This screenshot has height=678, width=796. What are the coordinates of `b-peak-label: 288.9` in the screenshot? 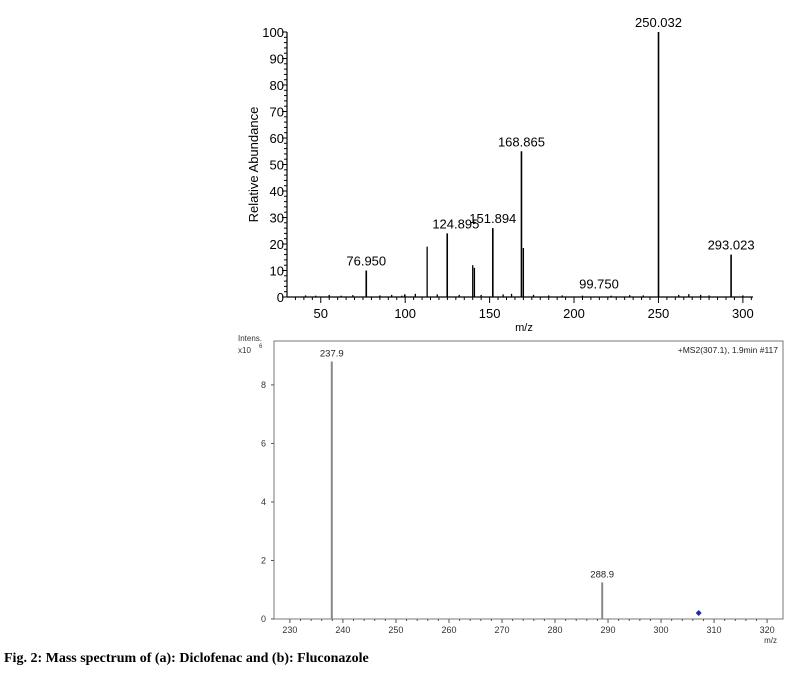 It's located at (602, 574).